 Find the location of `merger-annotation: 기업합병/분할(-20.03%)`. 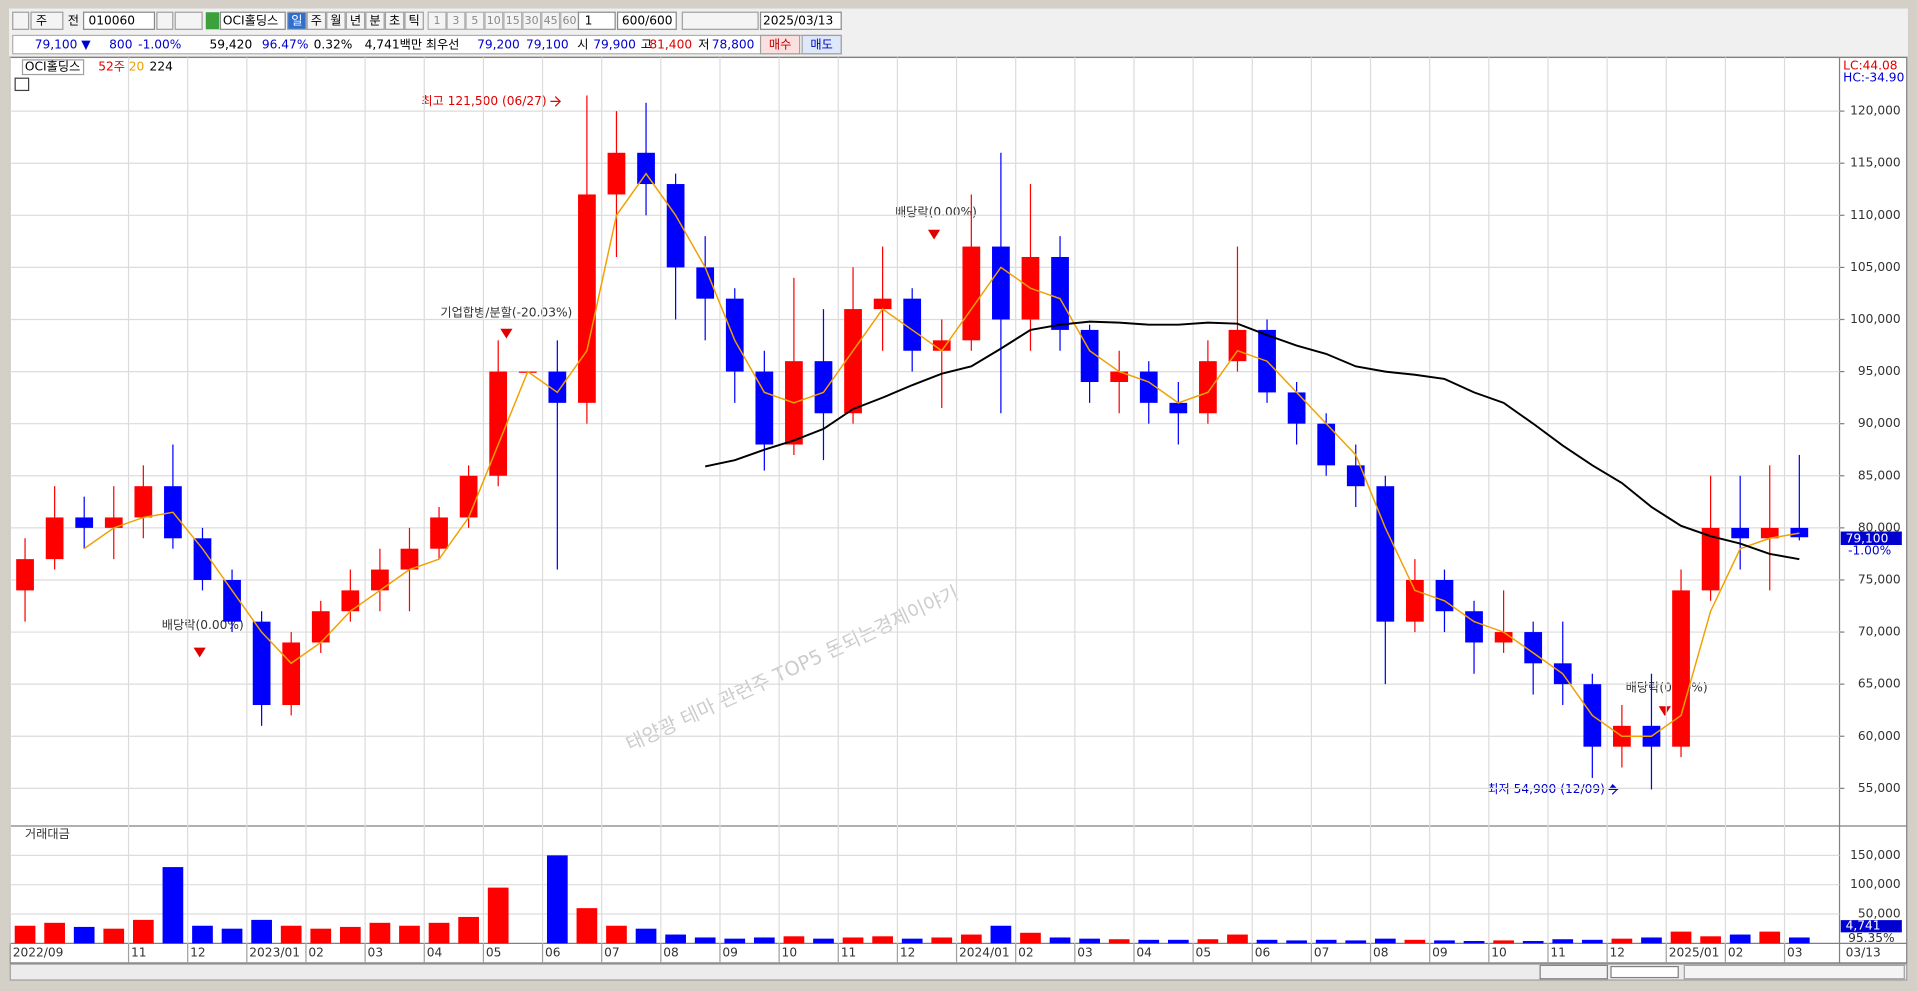

merger-annotation: 기업합병/분할(-20.03%) is located at coordinates (506, 312).